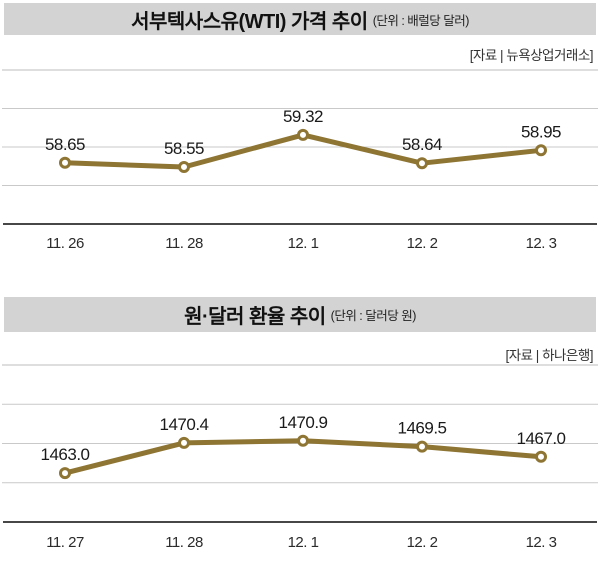 Image resolution: width=600 pixels, height=565 pixels. I want to click on value-label: 58.65, so click(65, 144).